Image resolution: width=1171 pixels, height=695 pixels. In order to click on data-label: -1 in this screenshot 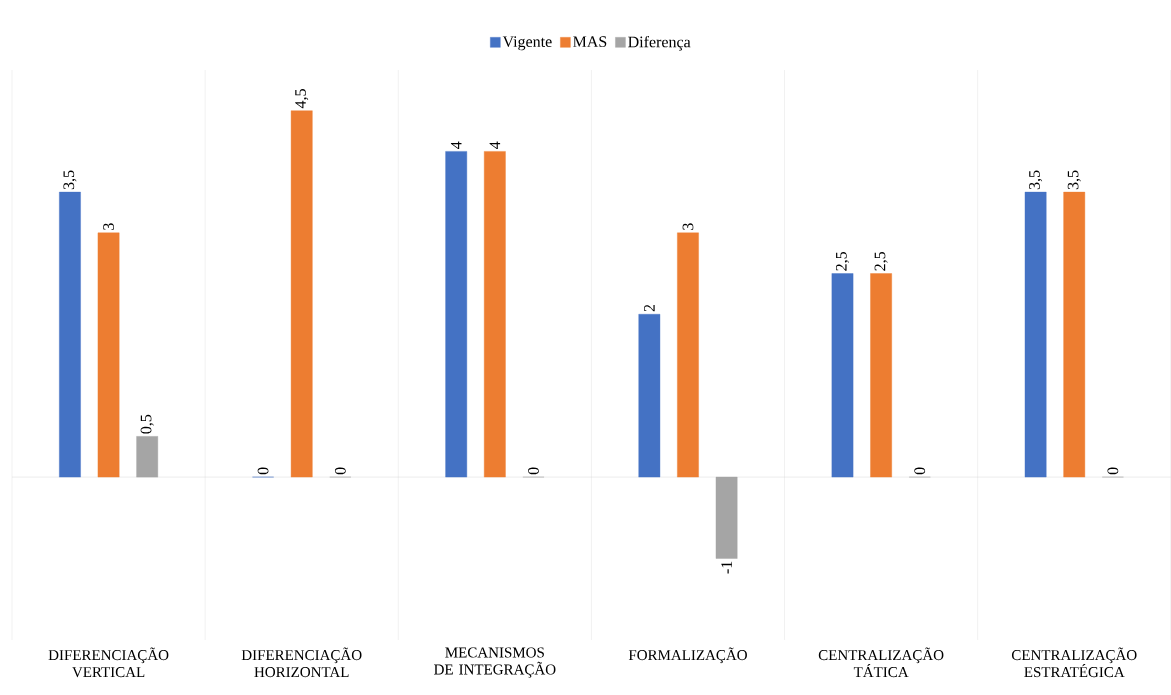, I will do `click(726, 567)`.